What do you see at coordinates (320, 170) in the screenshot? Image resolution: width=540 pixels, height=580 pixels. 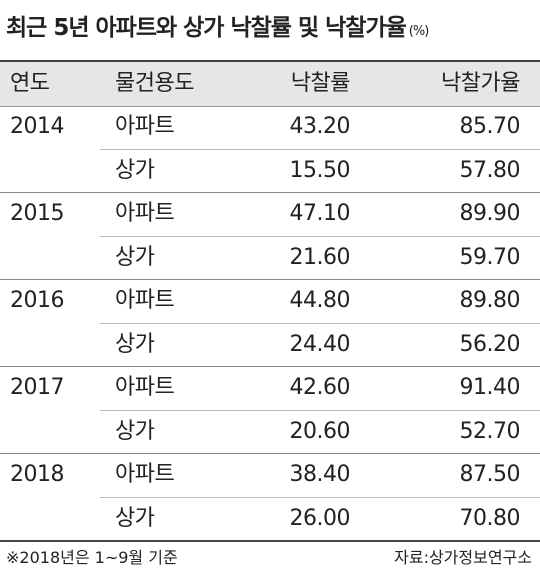 I see `value-cell: 15.50` at bounding box center [320, 170].